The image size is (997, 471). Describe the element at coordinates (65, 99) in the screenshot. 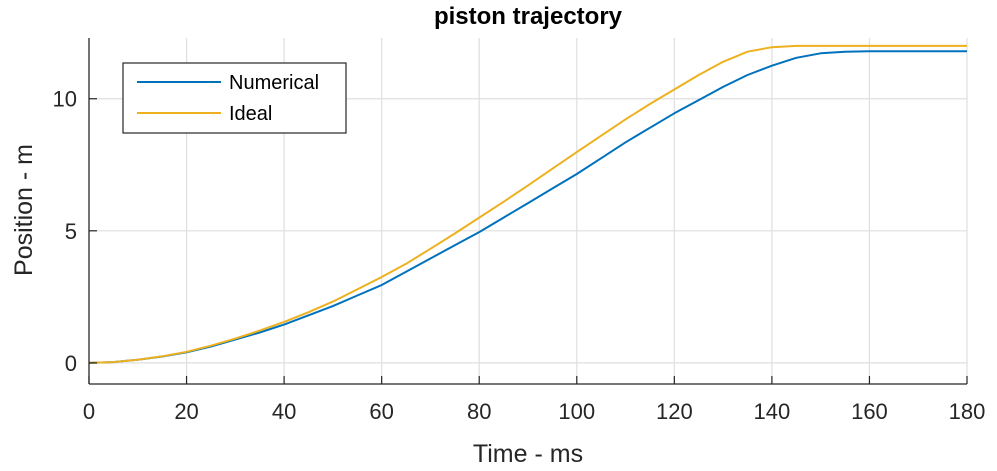

I see `y-tick-label: 10` at that location.